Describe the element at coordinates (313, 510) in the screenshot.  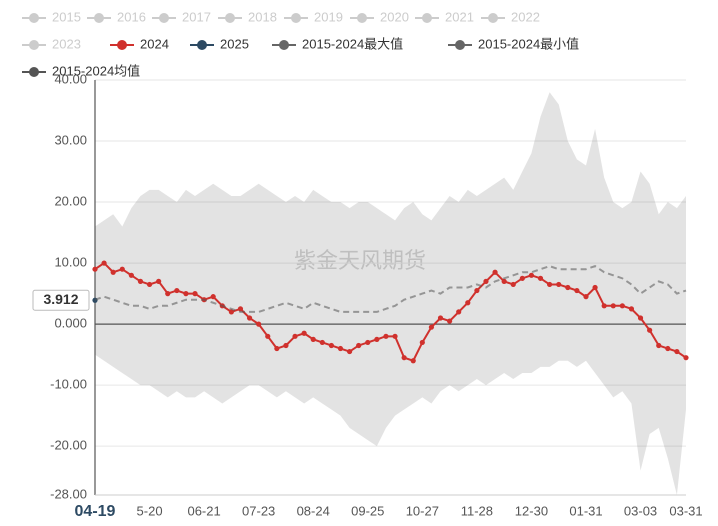
I see `x-tick-label: 08-24` at that location.